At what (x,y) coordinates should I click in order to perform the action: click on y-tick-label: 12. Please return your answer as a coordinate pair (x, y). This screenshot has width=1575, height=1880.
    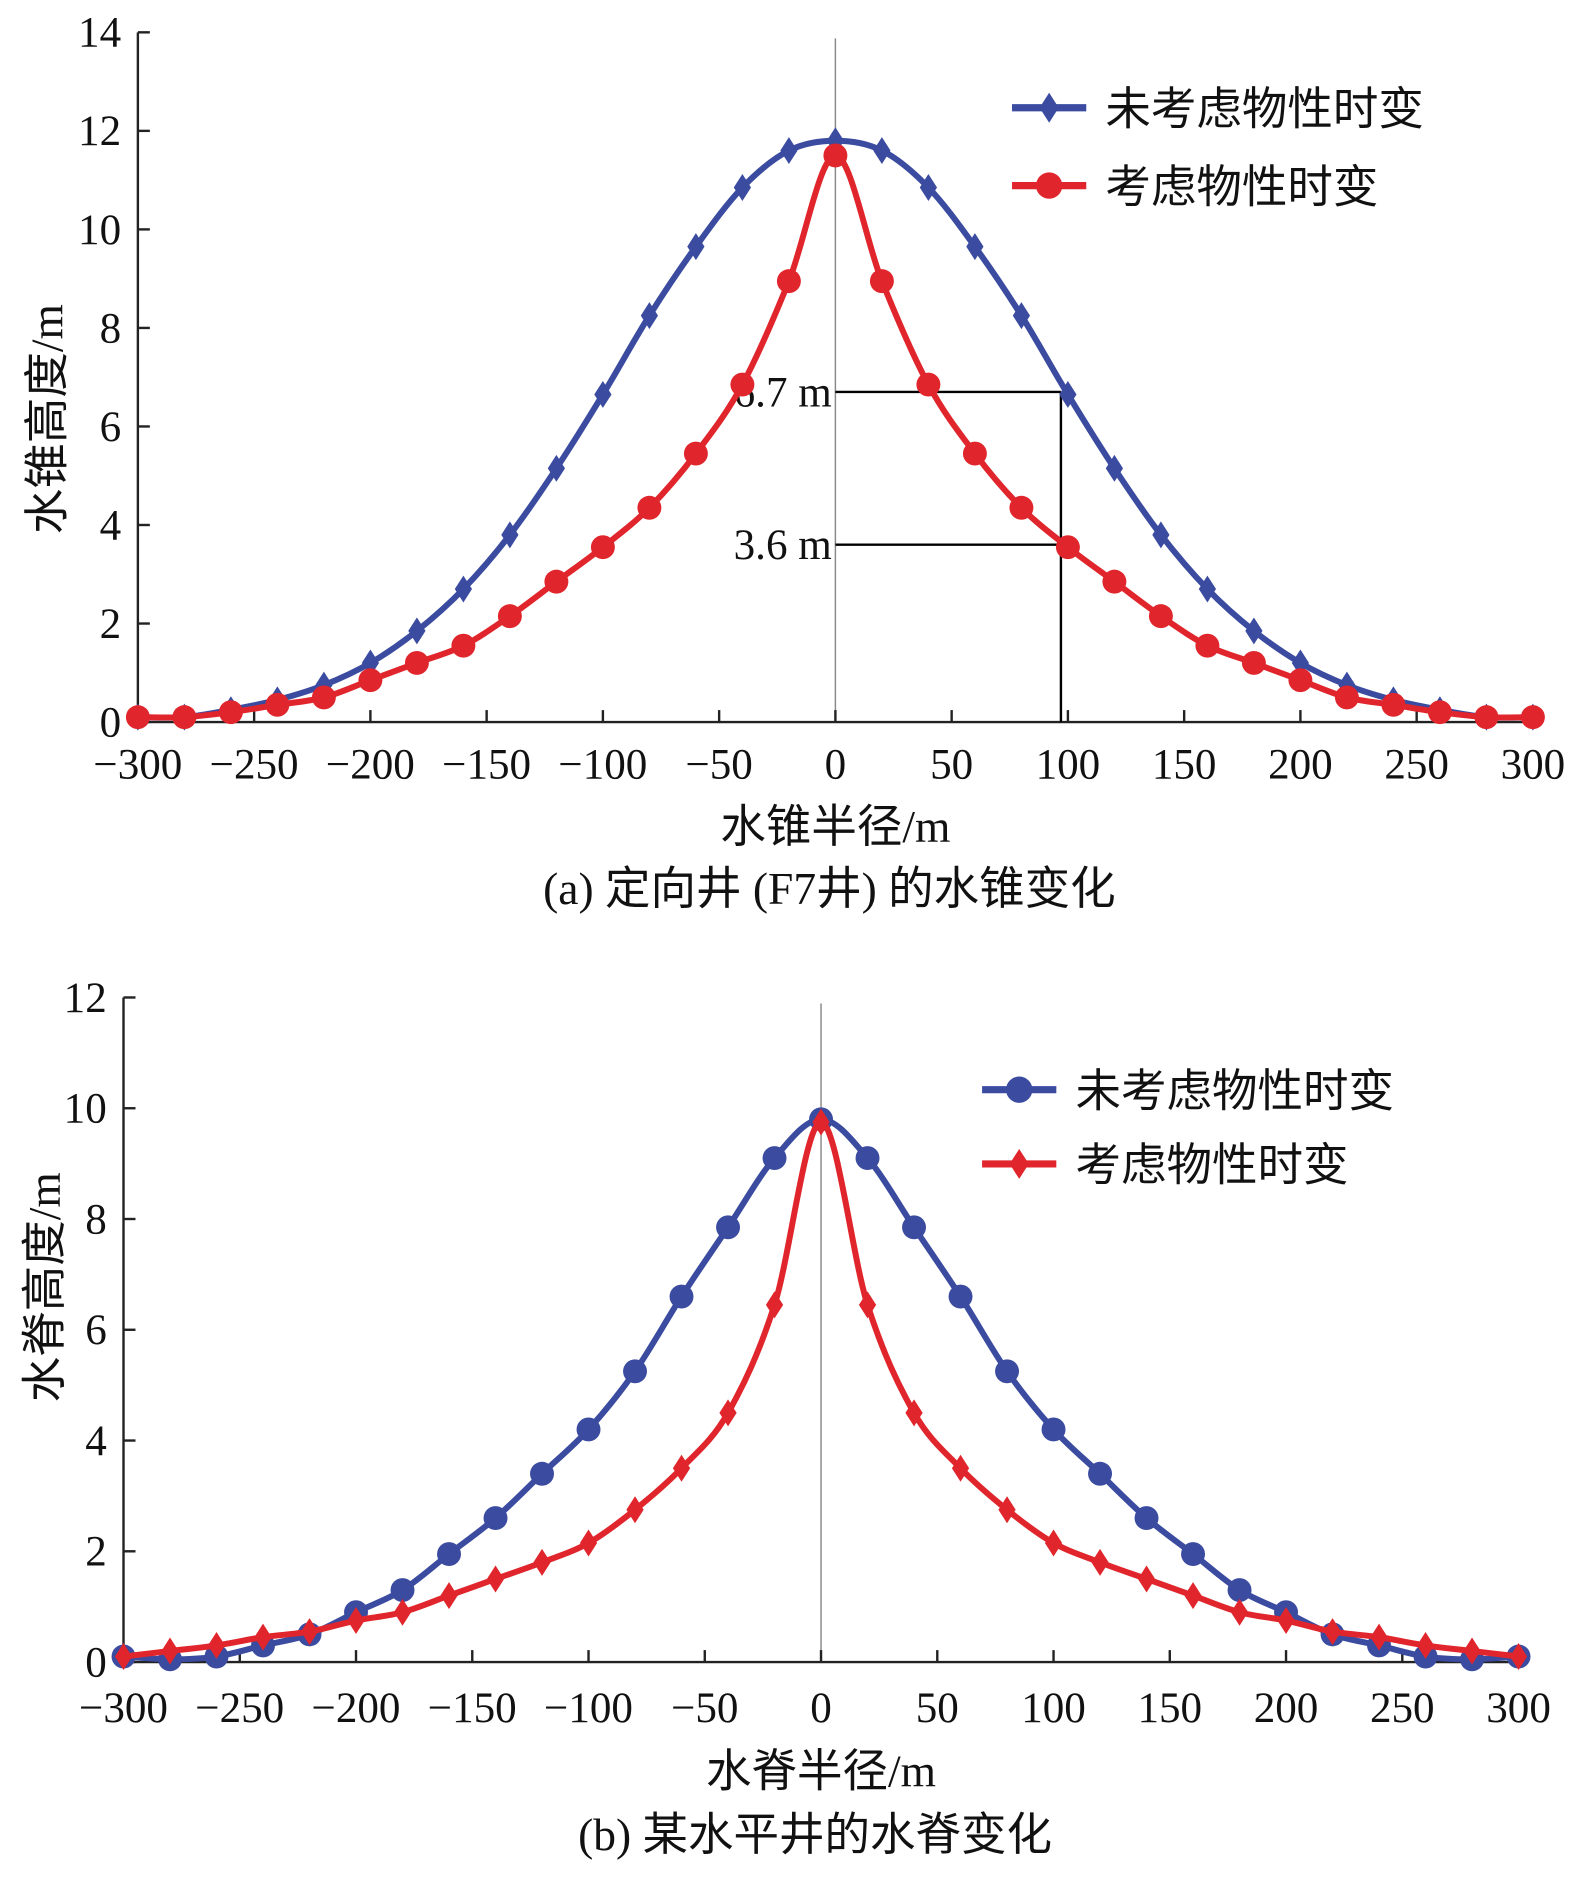
    Looking at the image, I should click on (85, 998).